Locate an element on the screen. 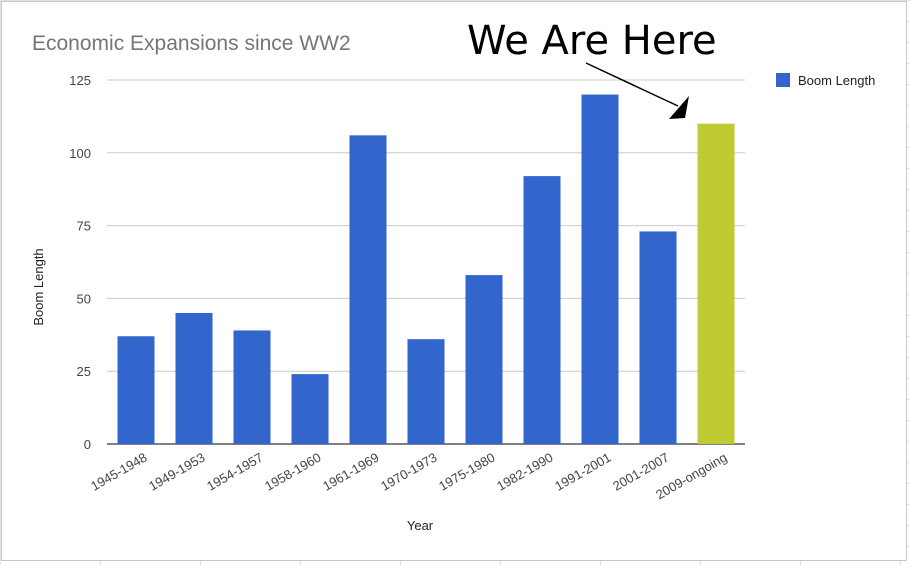 This screenshot has width=910, height=565. bar-1982-1990 is located at coordinates (542, 310).